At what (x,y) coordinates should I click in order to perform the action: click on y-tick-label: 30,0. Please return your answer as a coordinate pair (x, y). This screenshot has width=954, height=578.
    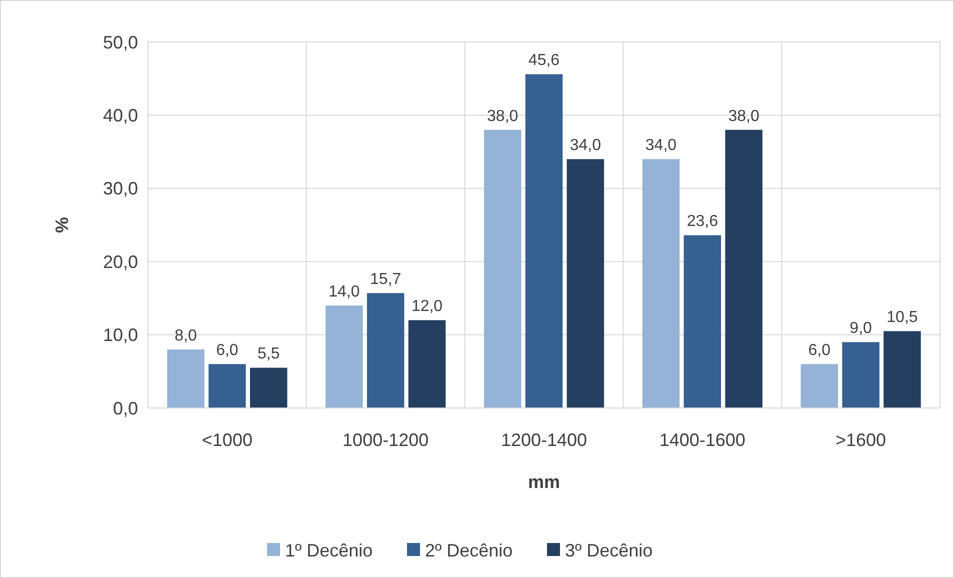
    Looking at the image, I should click on (120, 188).